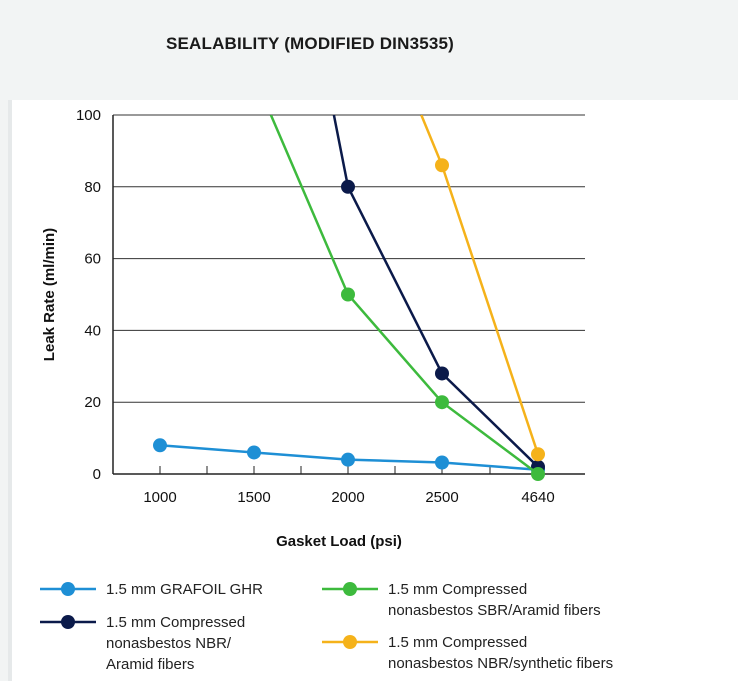 Image resolution: width=738 pixels, height=681 pixels. What do you see at coordinates (253, 497) in the screenshot?
I see `x-tick-label: 1500` at bounding box center [253, 497].